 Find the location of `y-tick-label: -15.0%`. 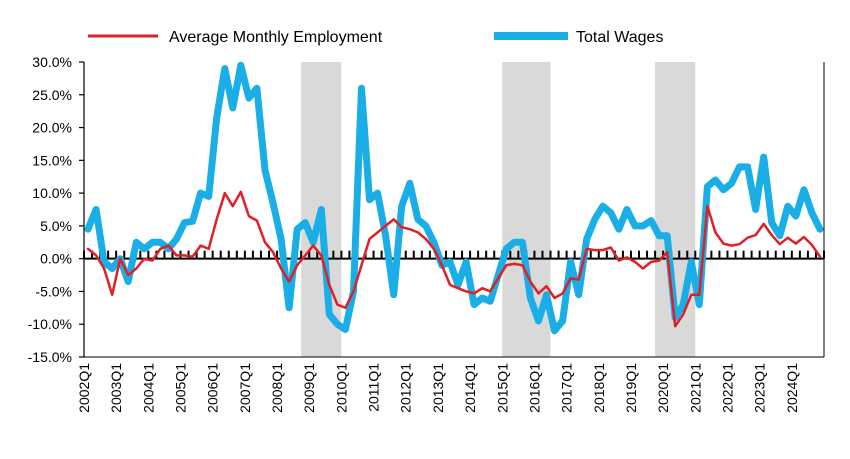

y-tick-label: -15.0% is located at coordinates (50, 357).